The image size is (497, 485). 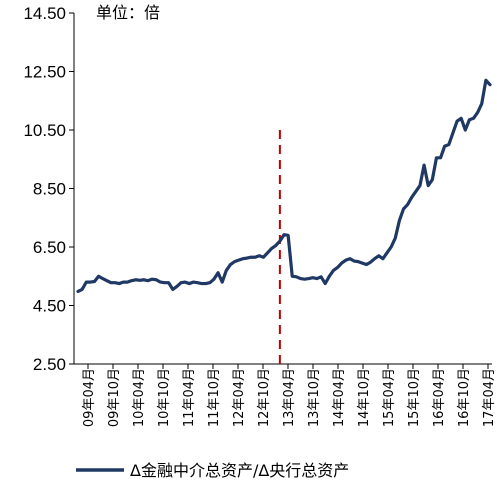 I want to click on x-tick-label: 13年04月, so click(x=289, y=397).